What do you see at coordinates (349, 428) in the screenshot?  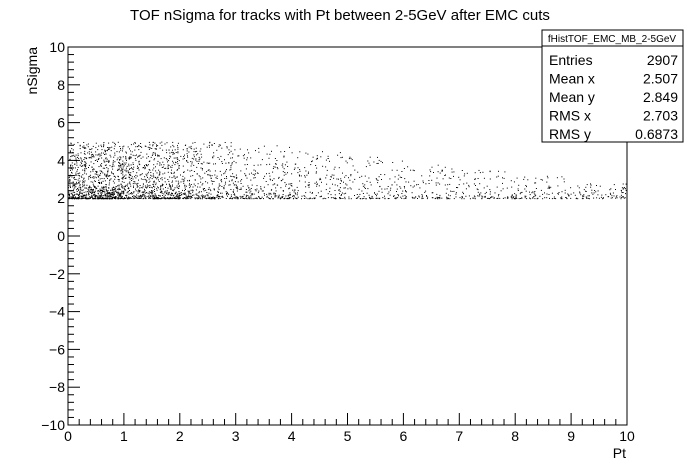 I see `x-axis: 0 1 2 3 4 5 6 7 8 9 10` at bounding box center [349, 428].